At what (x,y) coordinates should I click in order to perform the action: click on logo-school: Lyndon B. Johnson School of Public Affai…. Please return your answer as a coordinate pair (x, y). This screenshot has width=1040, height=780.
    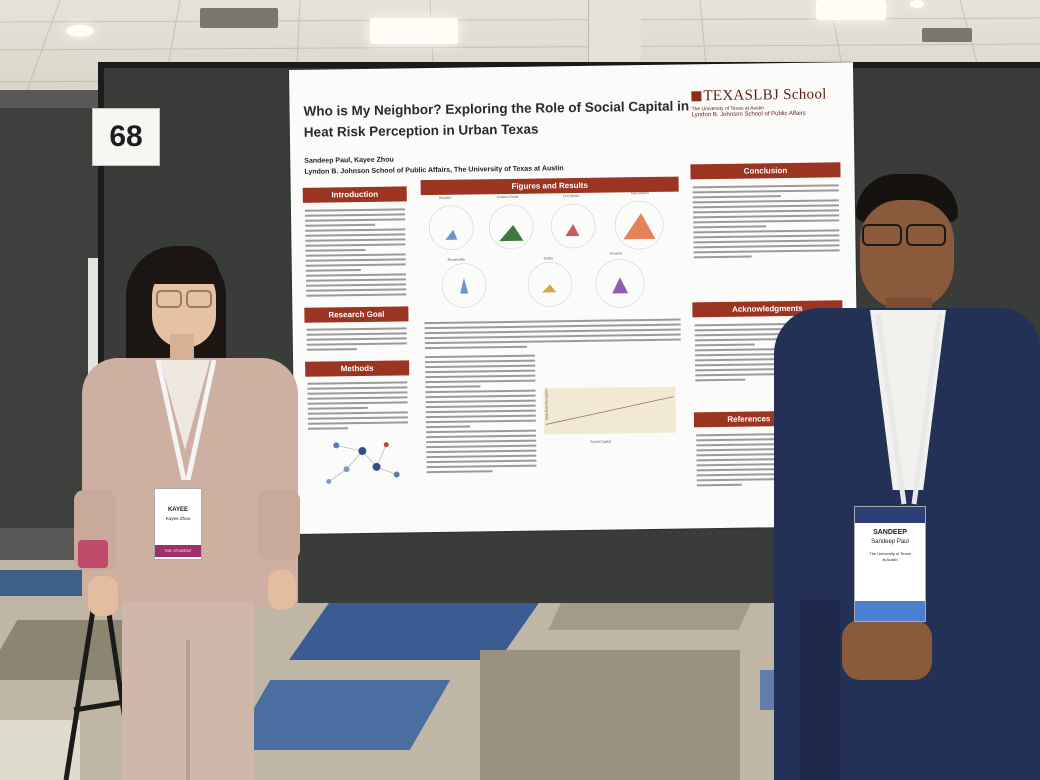
    Looking at the image, I should click on (748, 114).